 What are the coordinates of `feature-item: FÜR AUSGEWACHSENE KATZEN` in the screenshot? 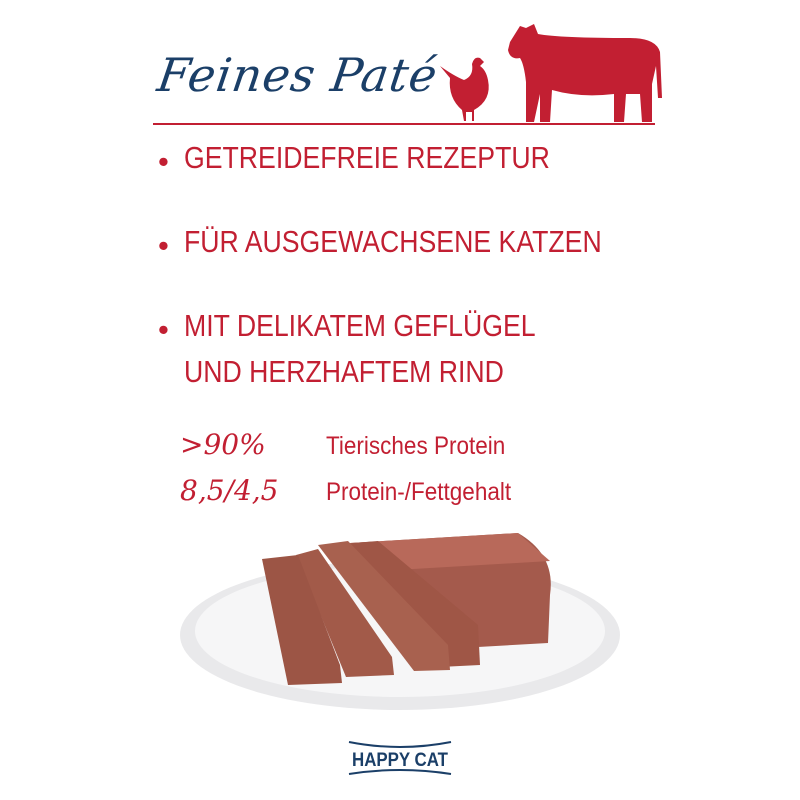 It's located at (393, 241).